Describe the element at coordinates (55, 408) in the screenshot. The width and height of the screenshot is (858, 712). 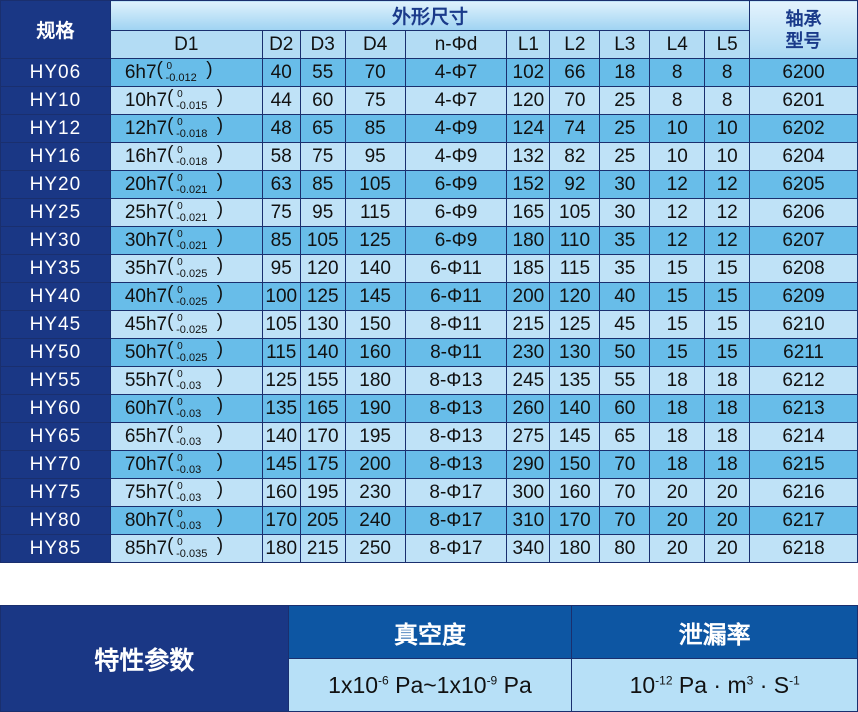
I see `model-cell: HY60` at that location.